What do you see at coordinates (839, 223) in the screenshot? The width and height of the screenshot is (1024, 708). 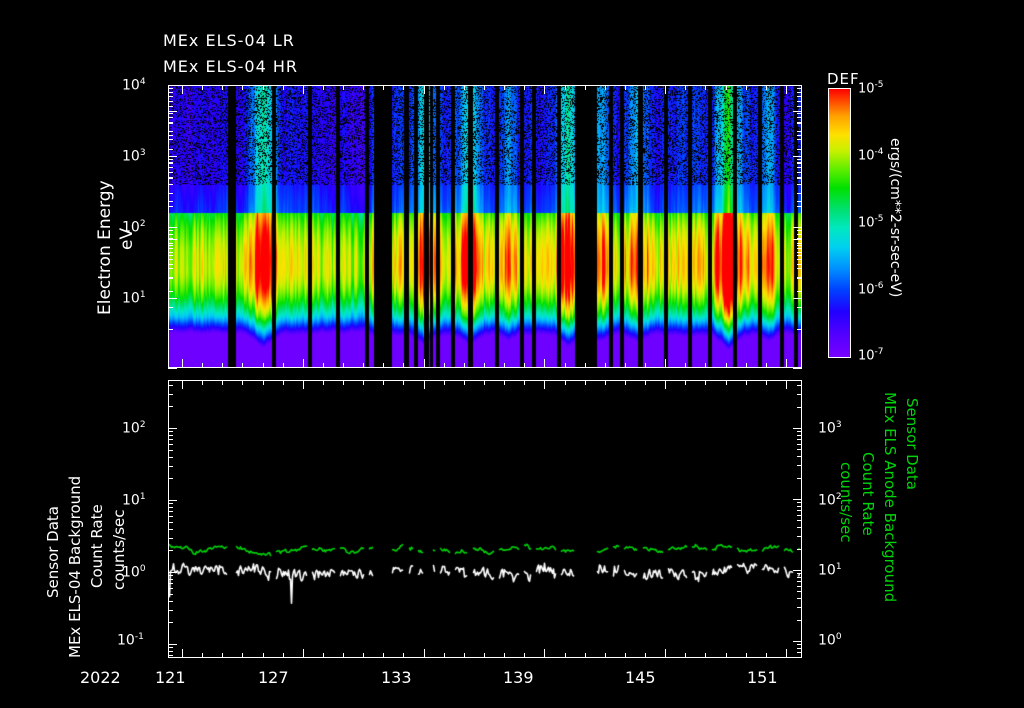 I see `colorbar` at bounding box center [839, 223].